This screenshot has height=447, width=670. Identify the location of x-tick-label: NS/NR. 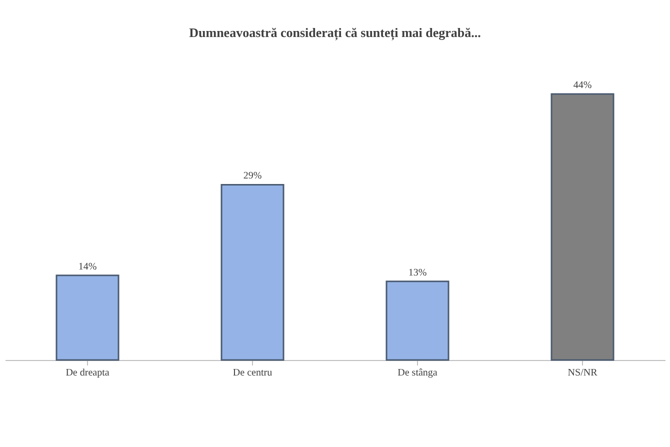
(583, 373).